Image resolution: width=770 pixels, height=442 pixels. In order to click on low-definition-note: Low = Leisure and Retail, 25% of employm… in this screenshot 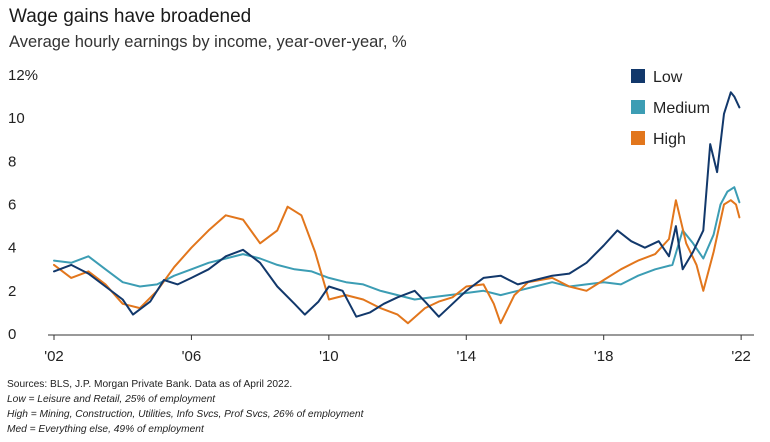, I will do `click(111, 399)`.